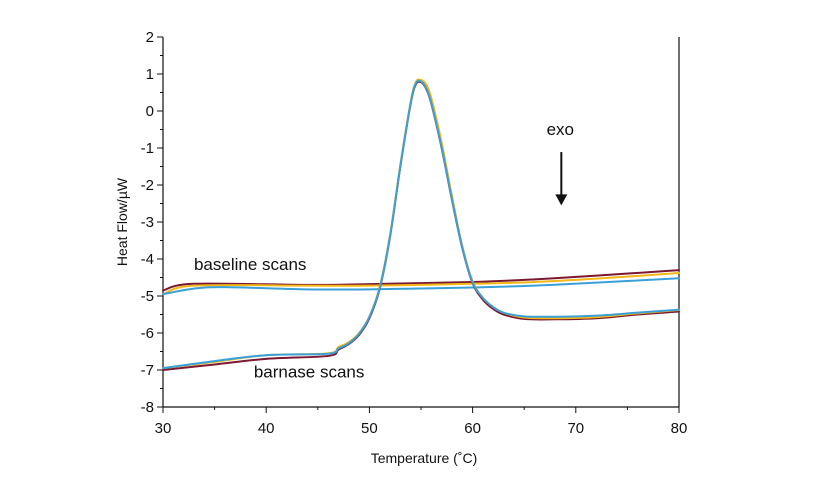  What do you see at coordinates (575, 428) in the screenshot?
I see `x-tick-label: 70` at bounding box center [575, 428].